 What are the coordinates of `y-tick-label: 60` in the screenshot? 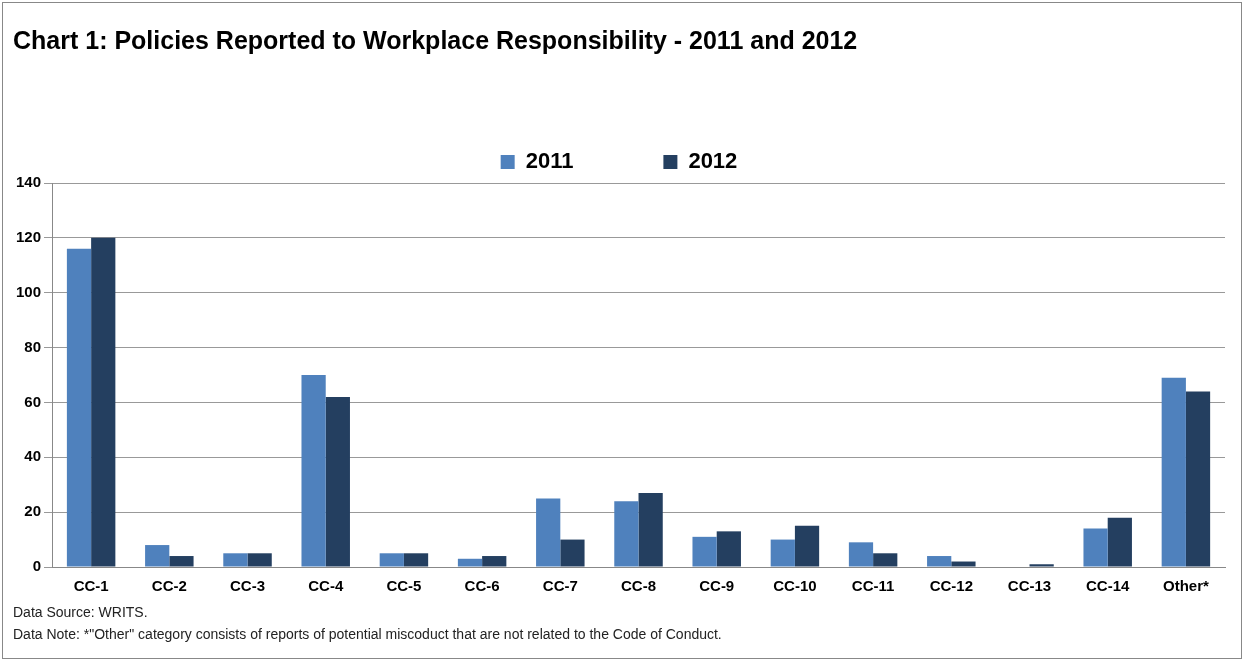 It's located at (33, 401).